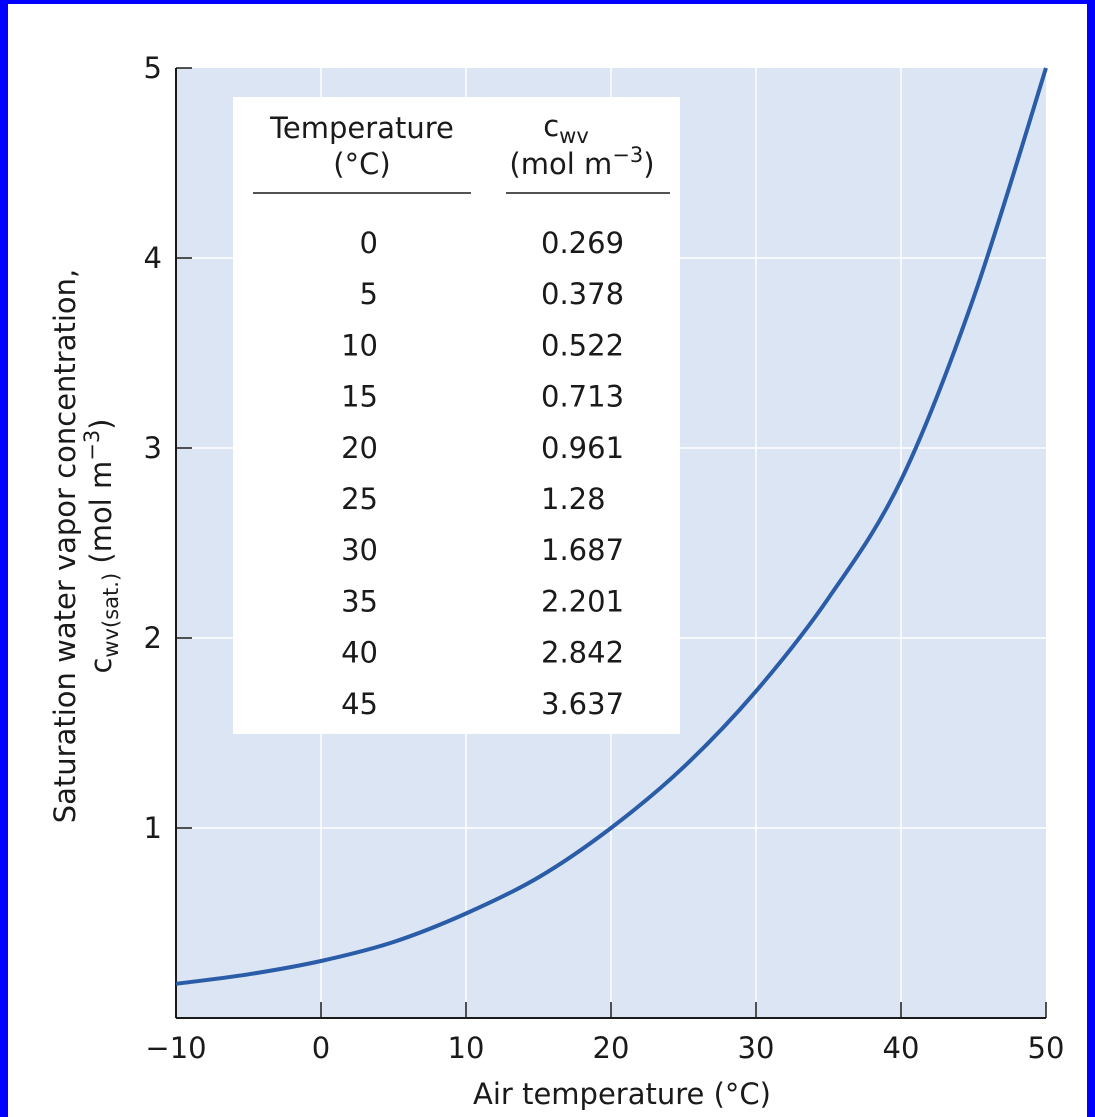  Describe the element at coordinates (359, 550) in the screenshot. I see `table-cell-temperature: 30` at that location.